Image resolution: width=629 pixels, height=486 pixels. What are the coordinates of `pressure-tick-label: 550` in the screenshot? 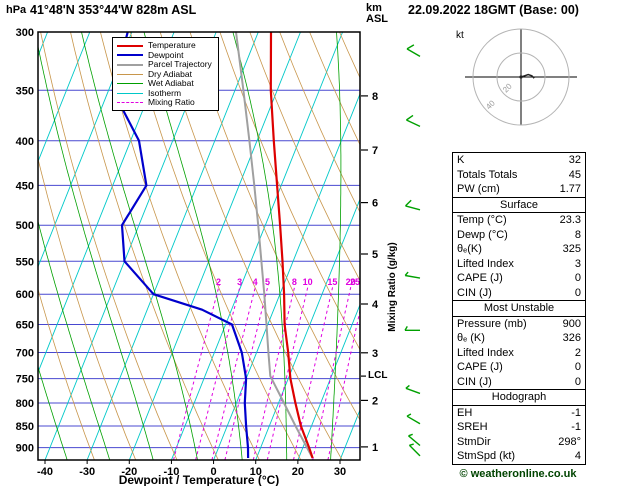 It's located at (25, 262).